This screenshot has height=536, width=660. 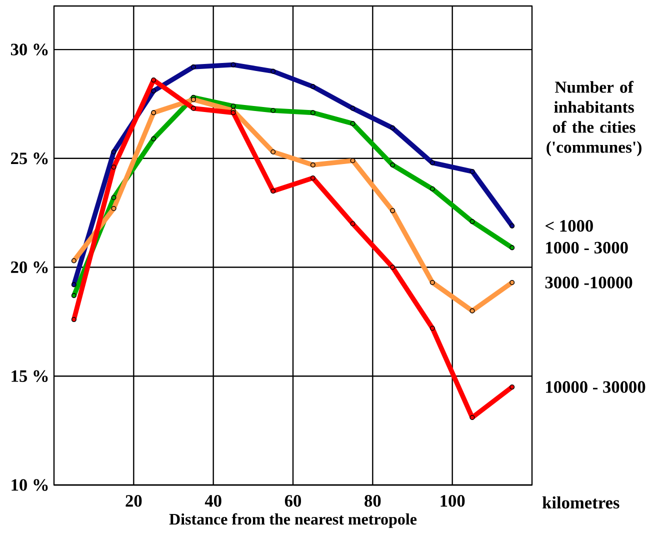 What do you see at coordinates (29, 267) in the screenshot?
I see `y-tick-label: 20 %` at bounding box center [29, 267].